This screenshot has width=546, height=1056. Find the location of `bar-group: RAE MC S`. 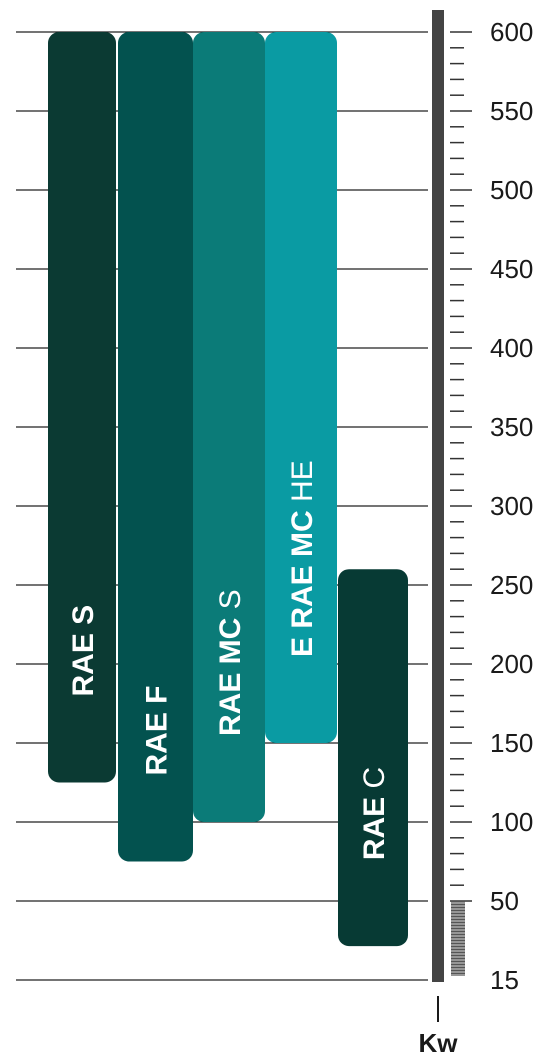

bar-group: RAE MC S is located at coordinates (229, 427).